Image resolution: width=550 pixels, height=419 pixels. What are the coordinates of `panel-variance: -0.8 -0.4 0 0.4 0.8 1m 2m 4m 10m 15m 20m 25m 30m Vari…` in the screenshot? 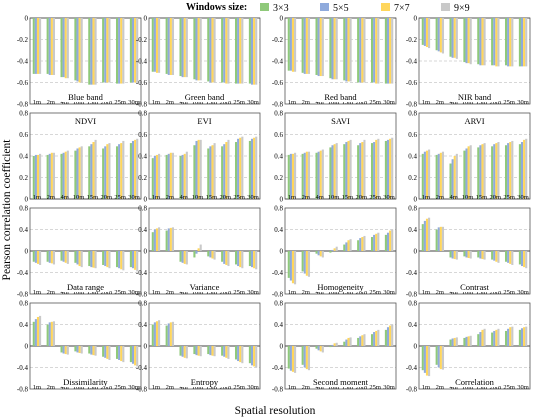 It's located at (198, 252).